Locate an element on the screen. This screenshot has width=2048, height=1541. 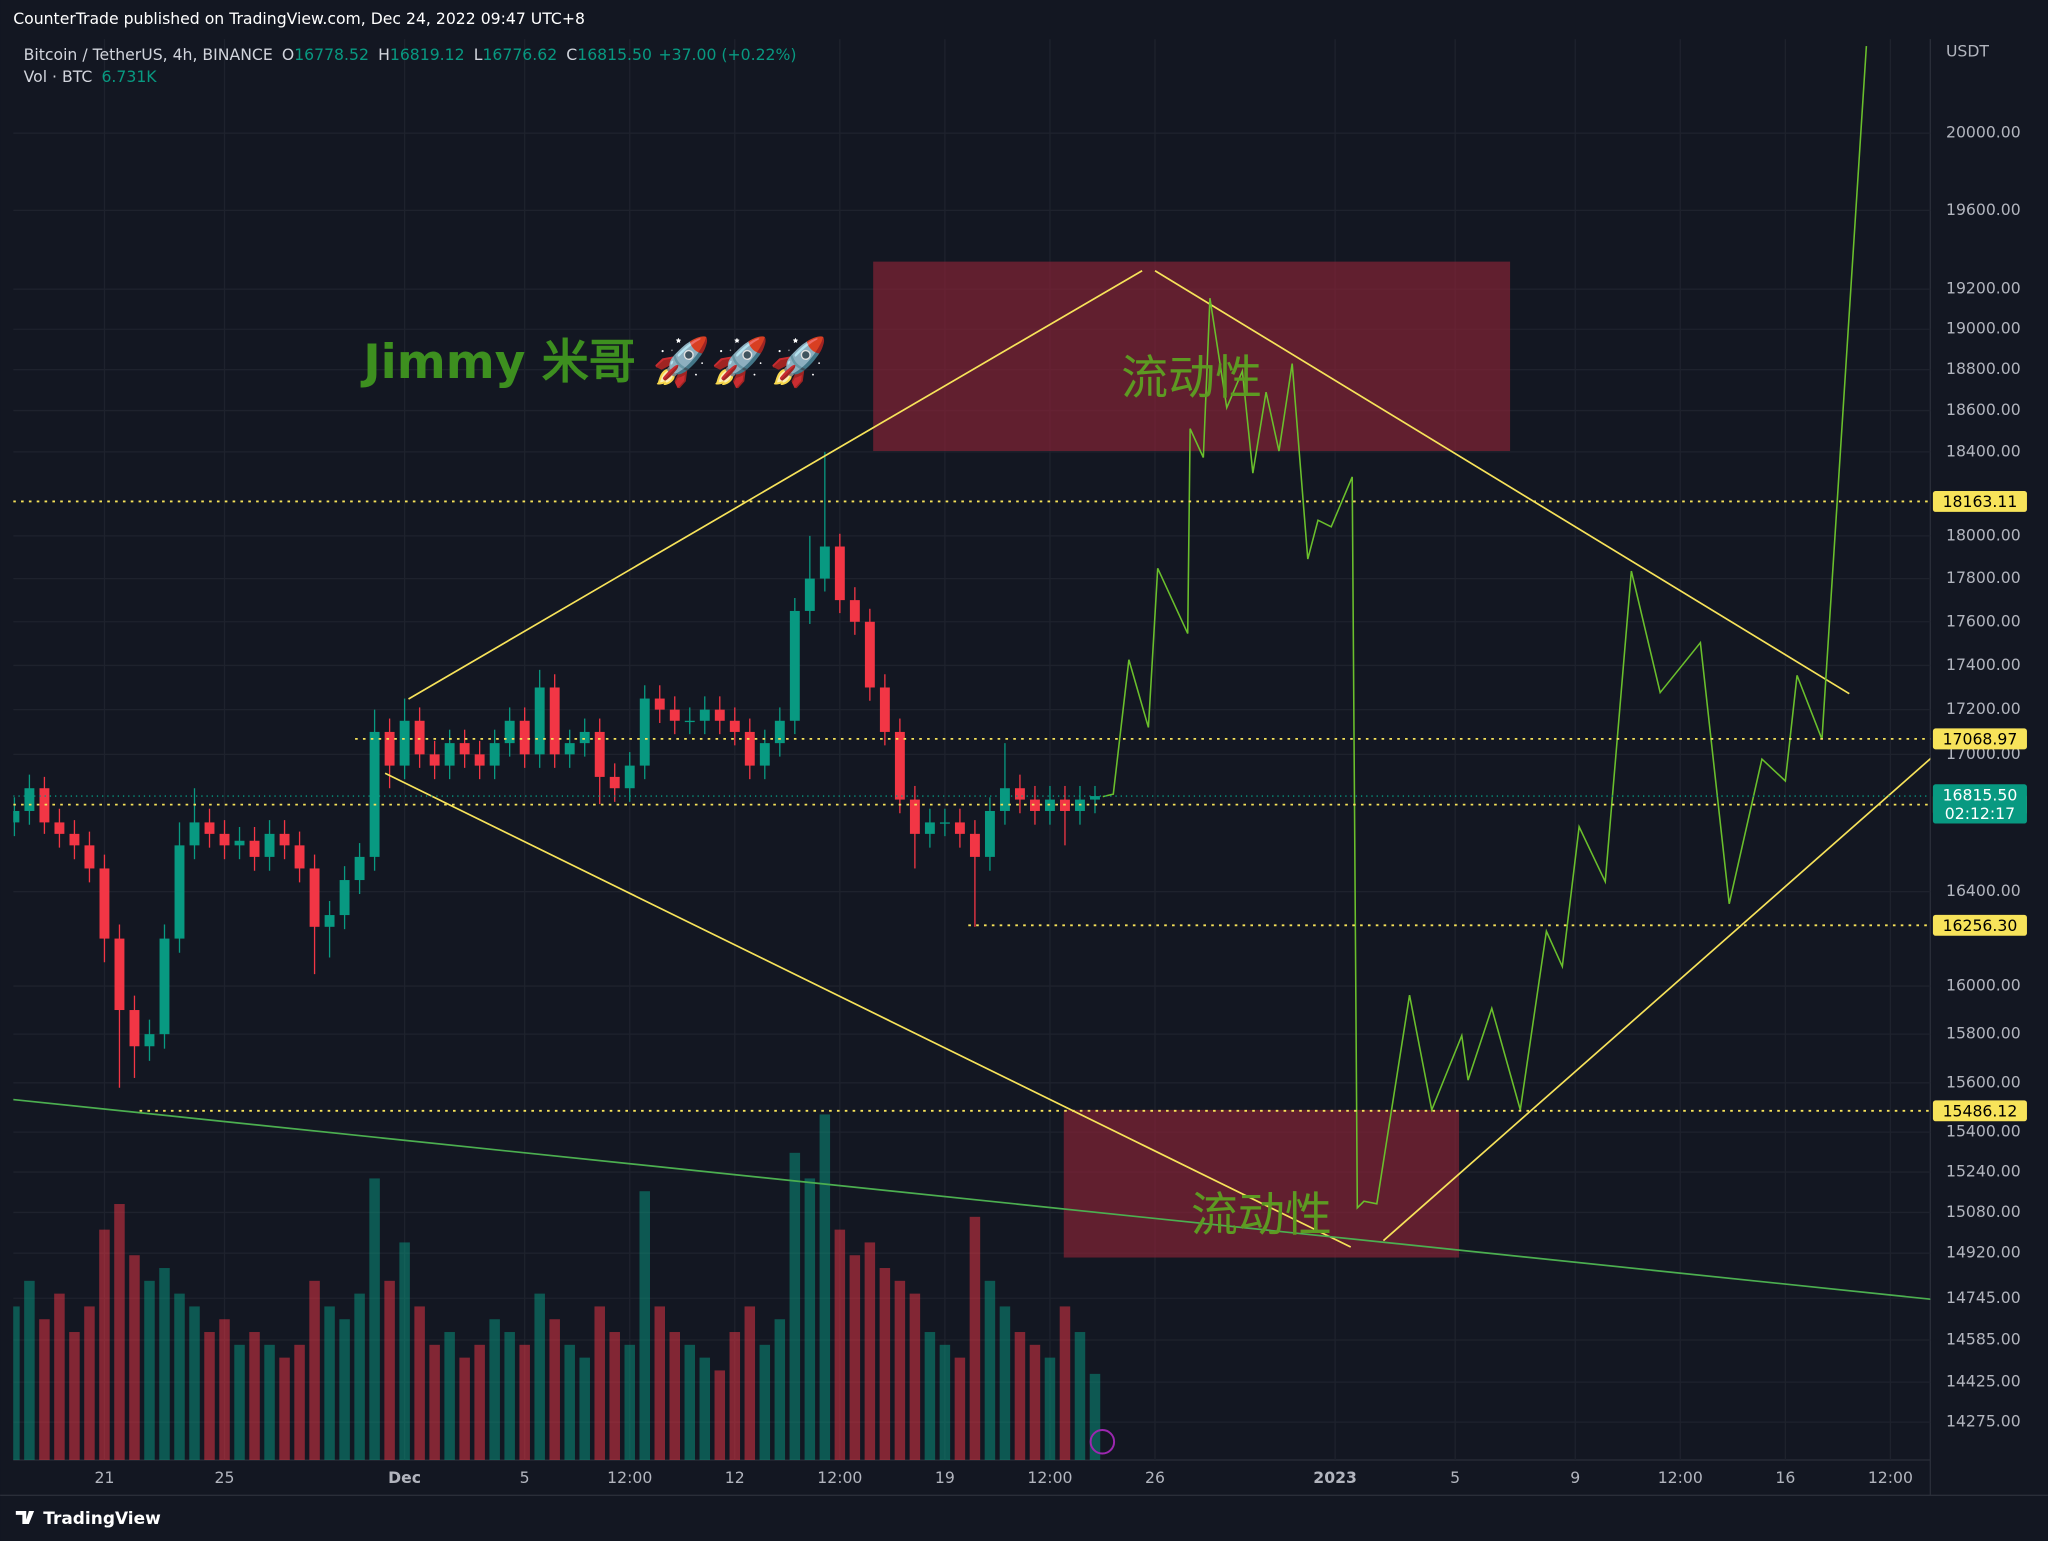
y-tick-label: 17600.00 is located at coordinates (1983, 620).